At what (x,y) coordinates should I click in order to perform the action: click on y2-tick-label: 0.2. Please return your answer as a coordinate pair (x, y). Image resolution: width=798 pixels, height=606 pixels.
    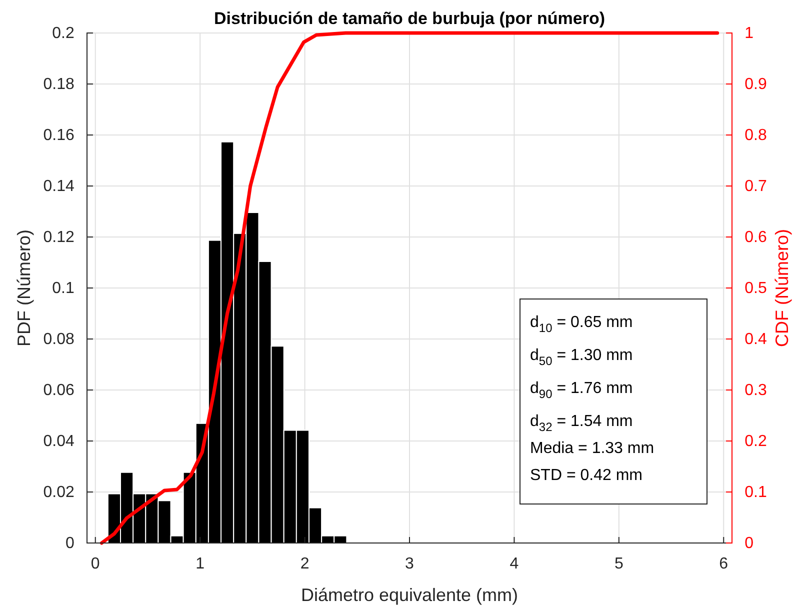
    Looking at the image, I should click on (755, 441).